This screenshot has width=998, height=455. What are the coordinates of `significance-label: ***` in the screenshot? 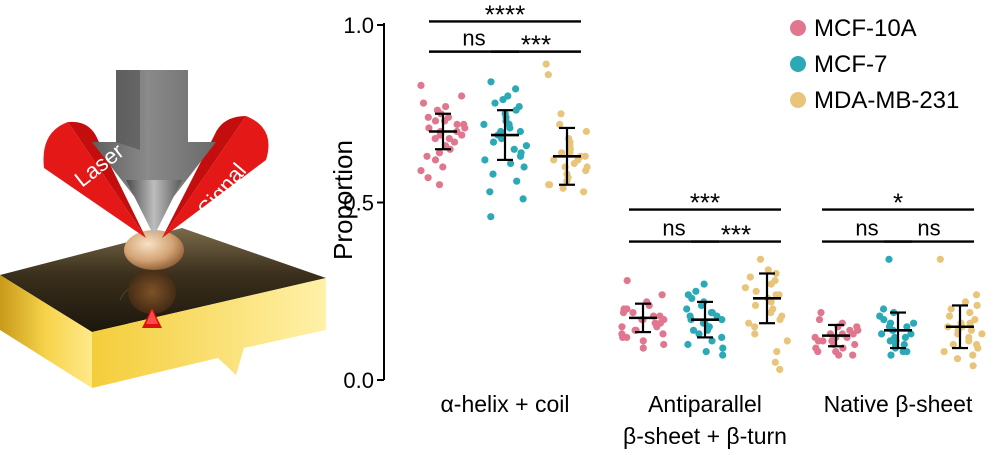 It's located at (536, 45).